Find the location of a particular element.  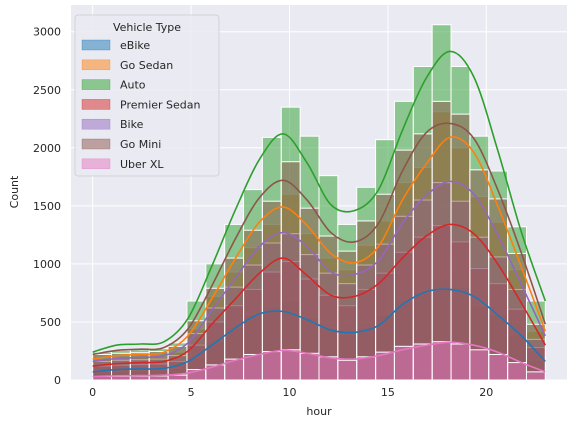

x-tick-label: 10 is located at coordinates (289, 392).